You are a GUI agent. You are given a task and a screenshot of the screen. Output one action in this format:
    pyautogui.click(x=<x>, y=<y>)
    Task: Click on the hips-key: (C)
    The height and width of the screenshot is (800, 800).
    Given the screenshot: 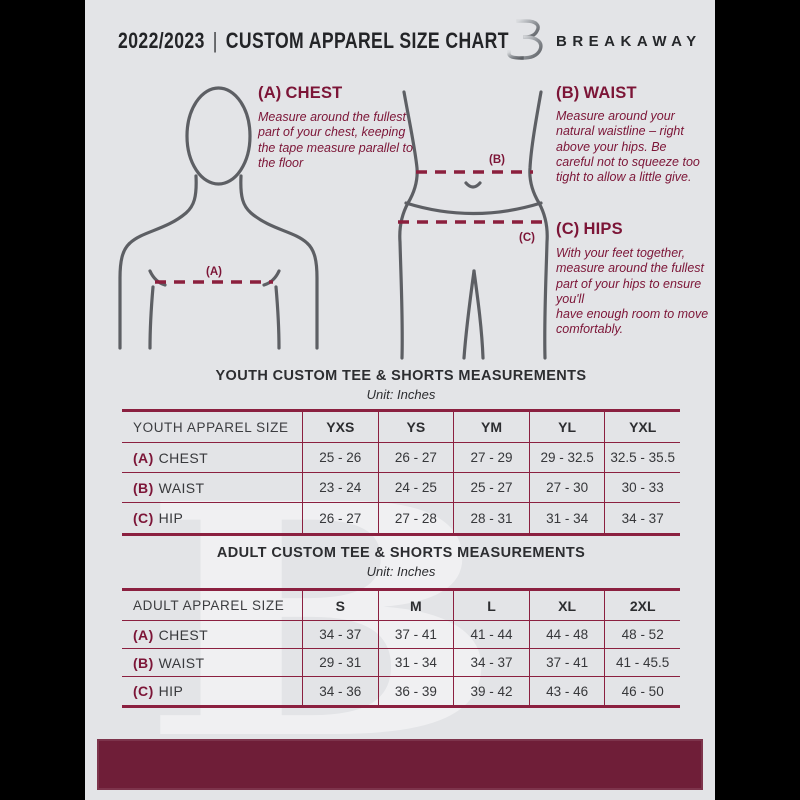 What is the action you would take?
    pyautogui.click(x=568, y=229)
    